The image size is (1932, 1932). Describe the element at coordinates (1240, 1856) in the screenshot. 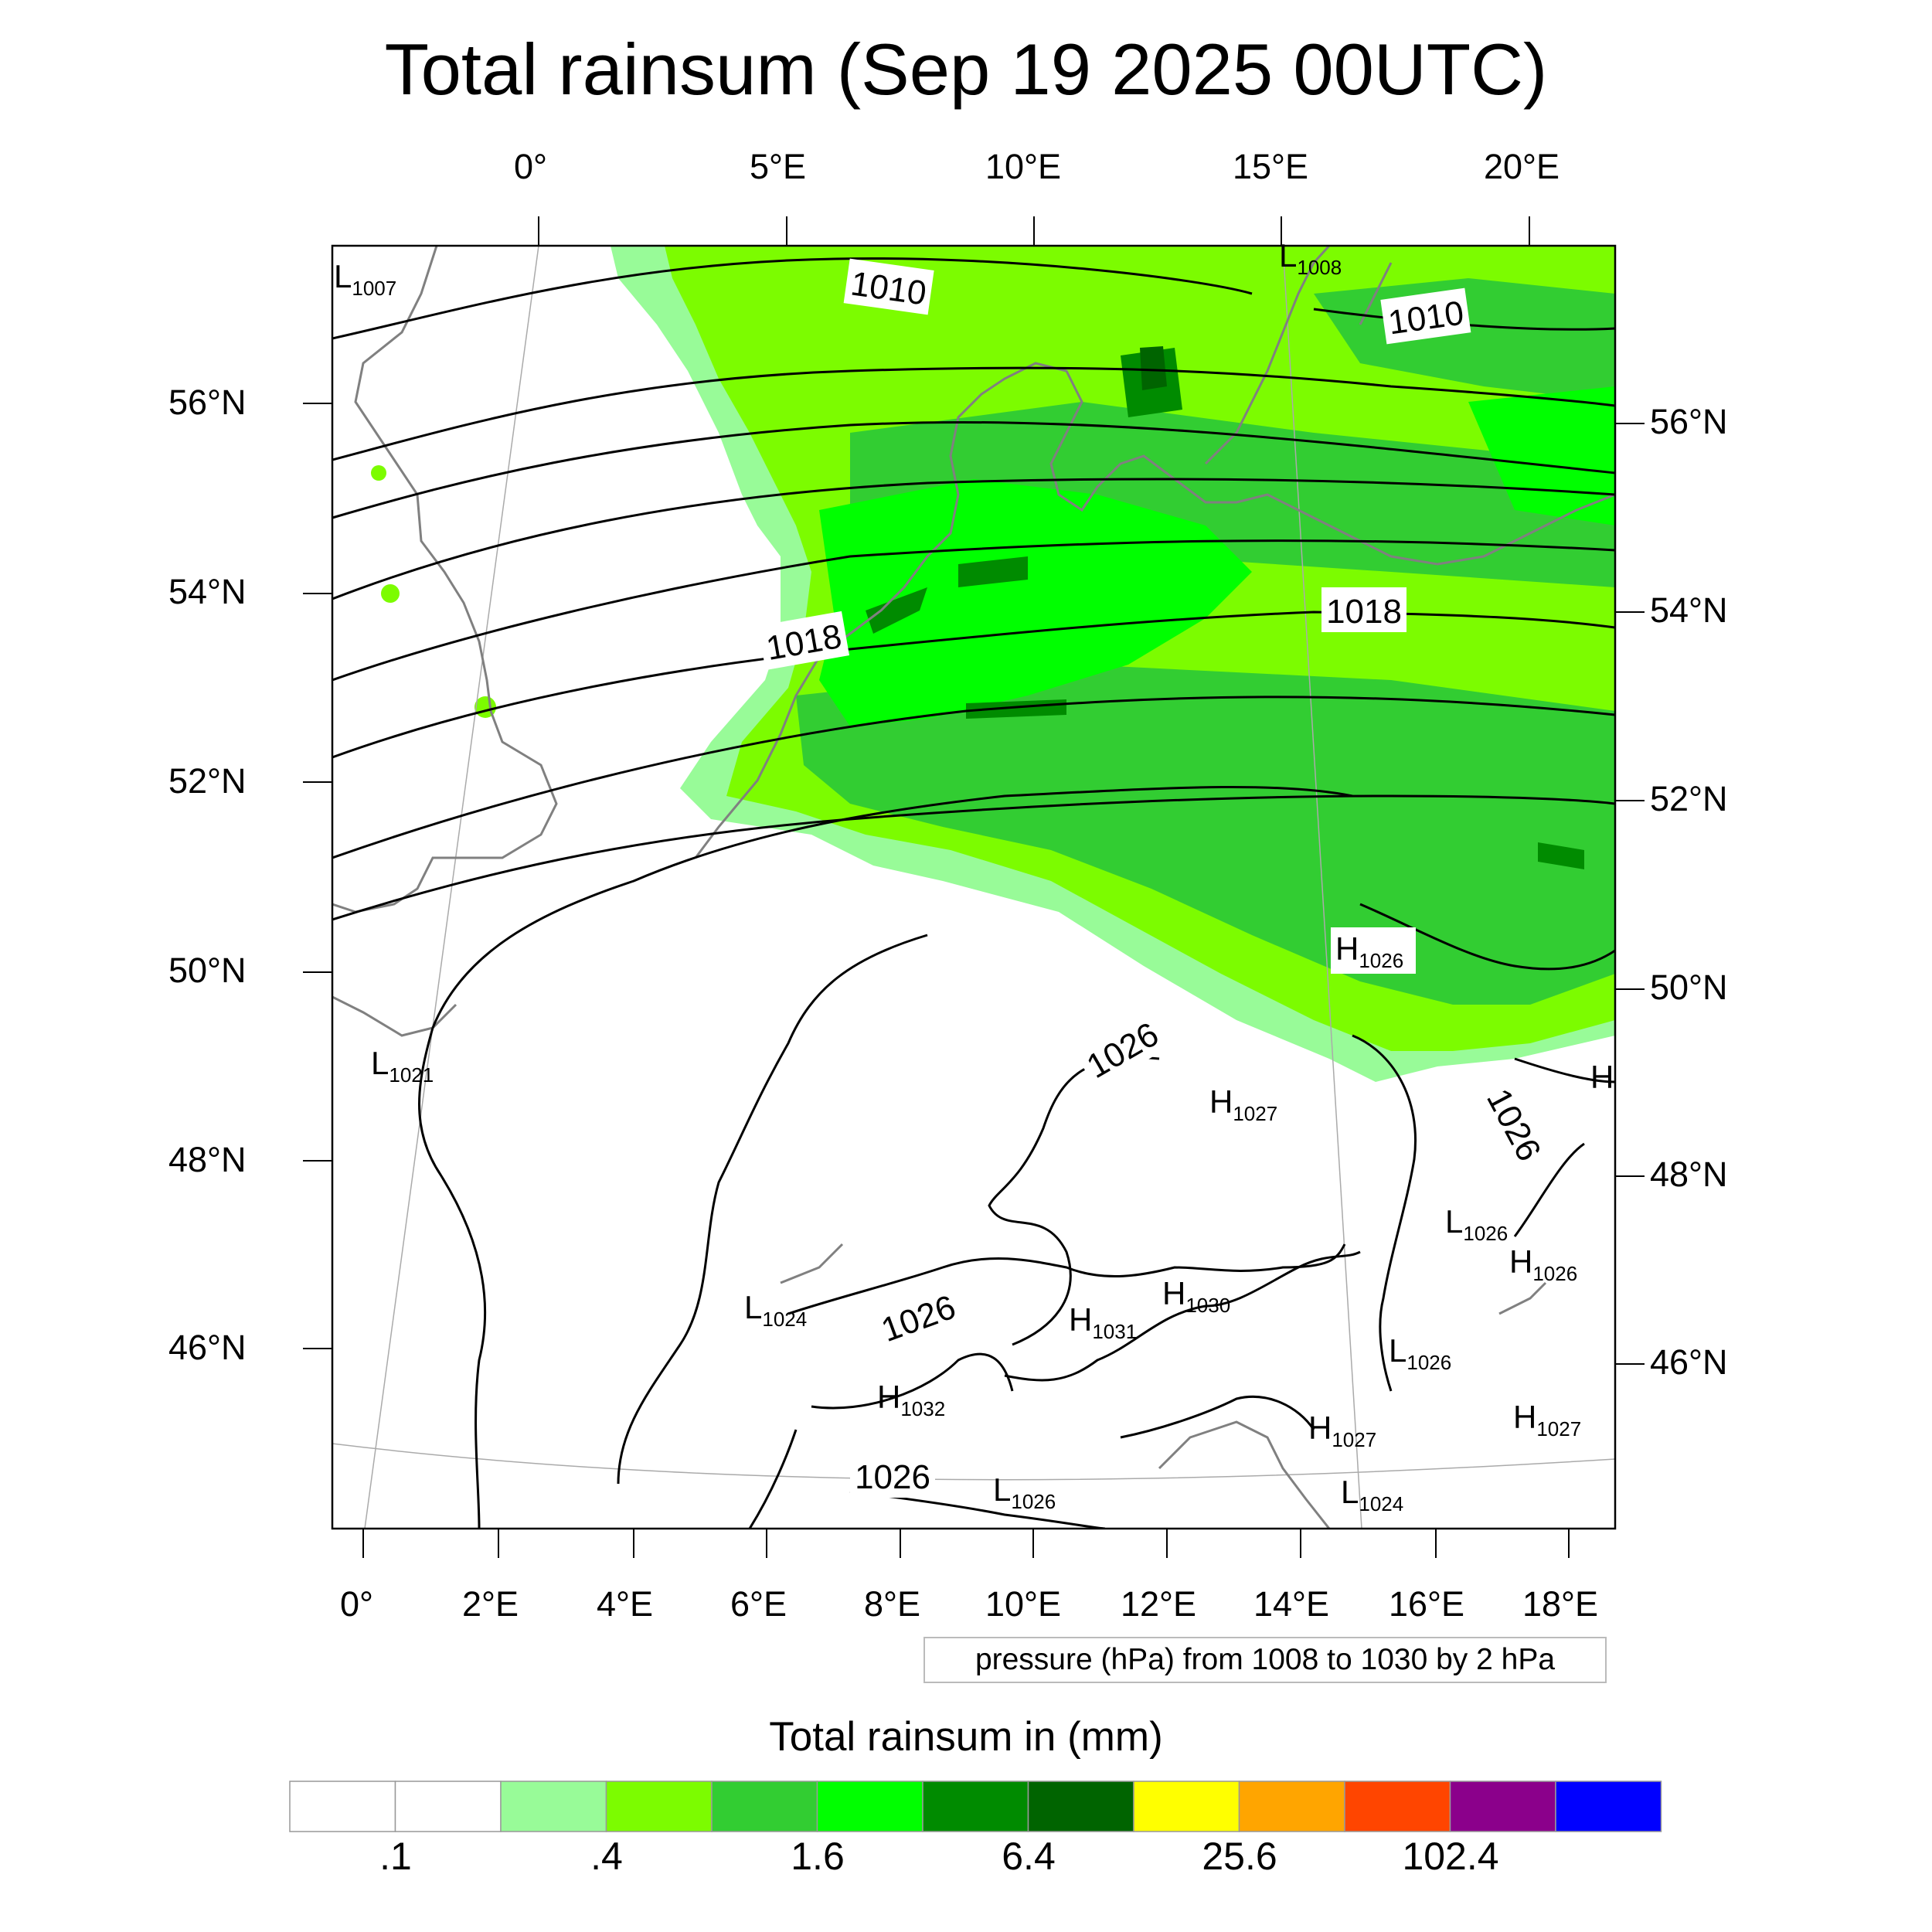

I see `colorbar-label: 25.6` at that location.